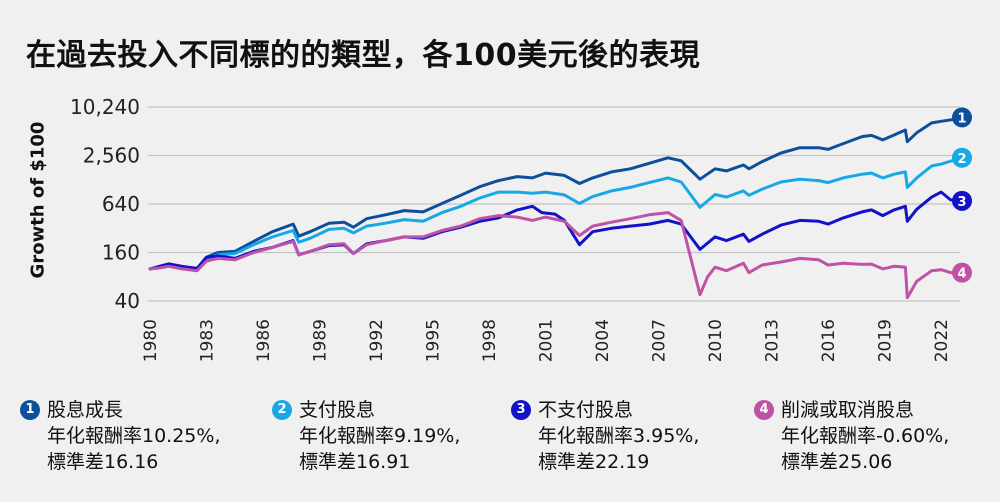  What do you see at coordinates (321, 340) in the screenshot?
I see `x-tick-label: 1989` at bounding box center [321, 340].